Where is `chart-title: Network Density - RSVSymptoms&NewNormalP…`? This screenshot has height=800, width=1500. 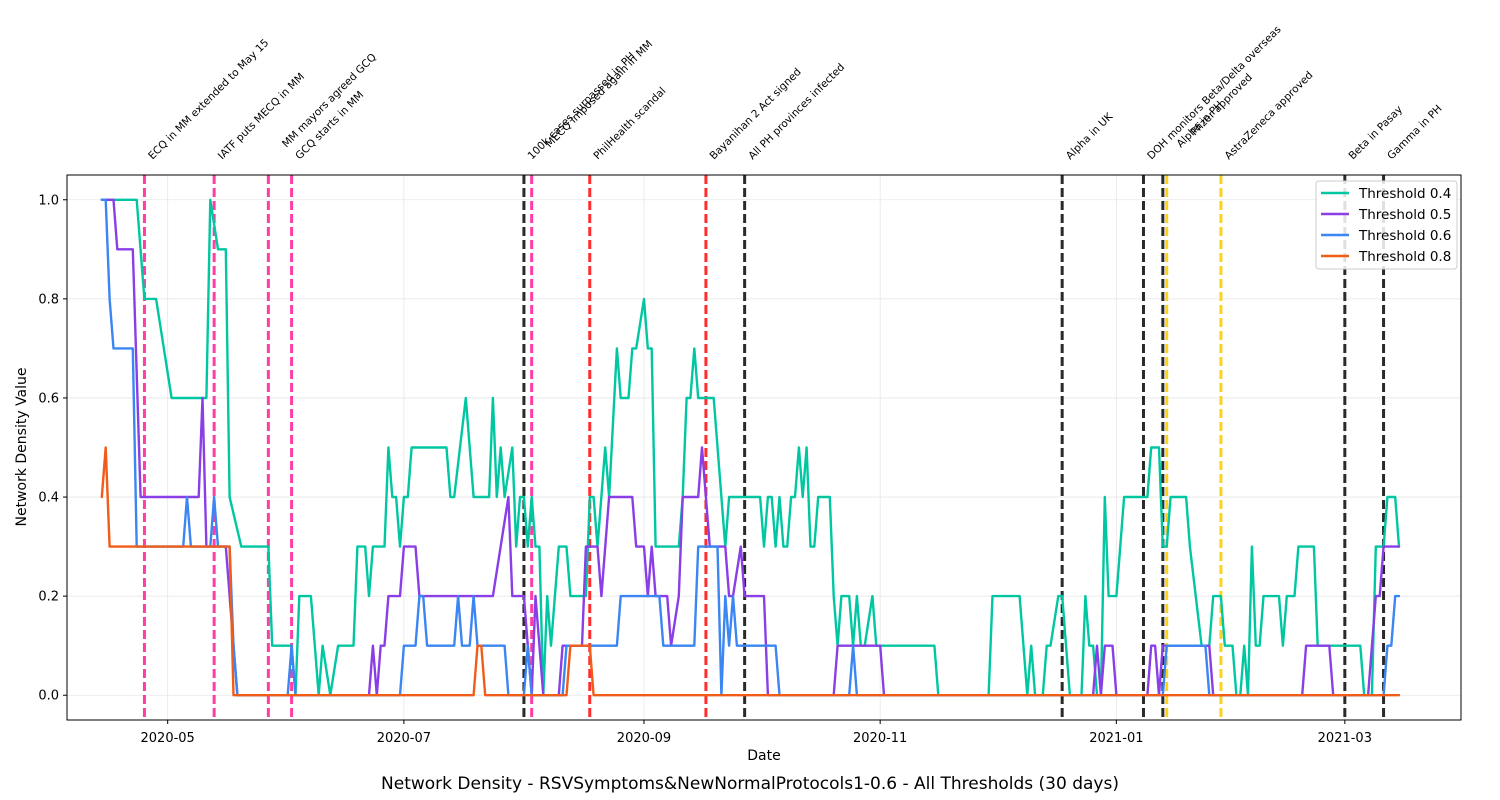 chart-title: Network Density - RSVSymptoms&NewNormalP… is located at coordinates (750, 784).